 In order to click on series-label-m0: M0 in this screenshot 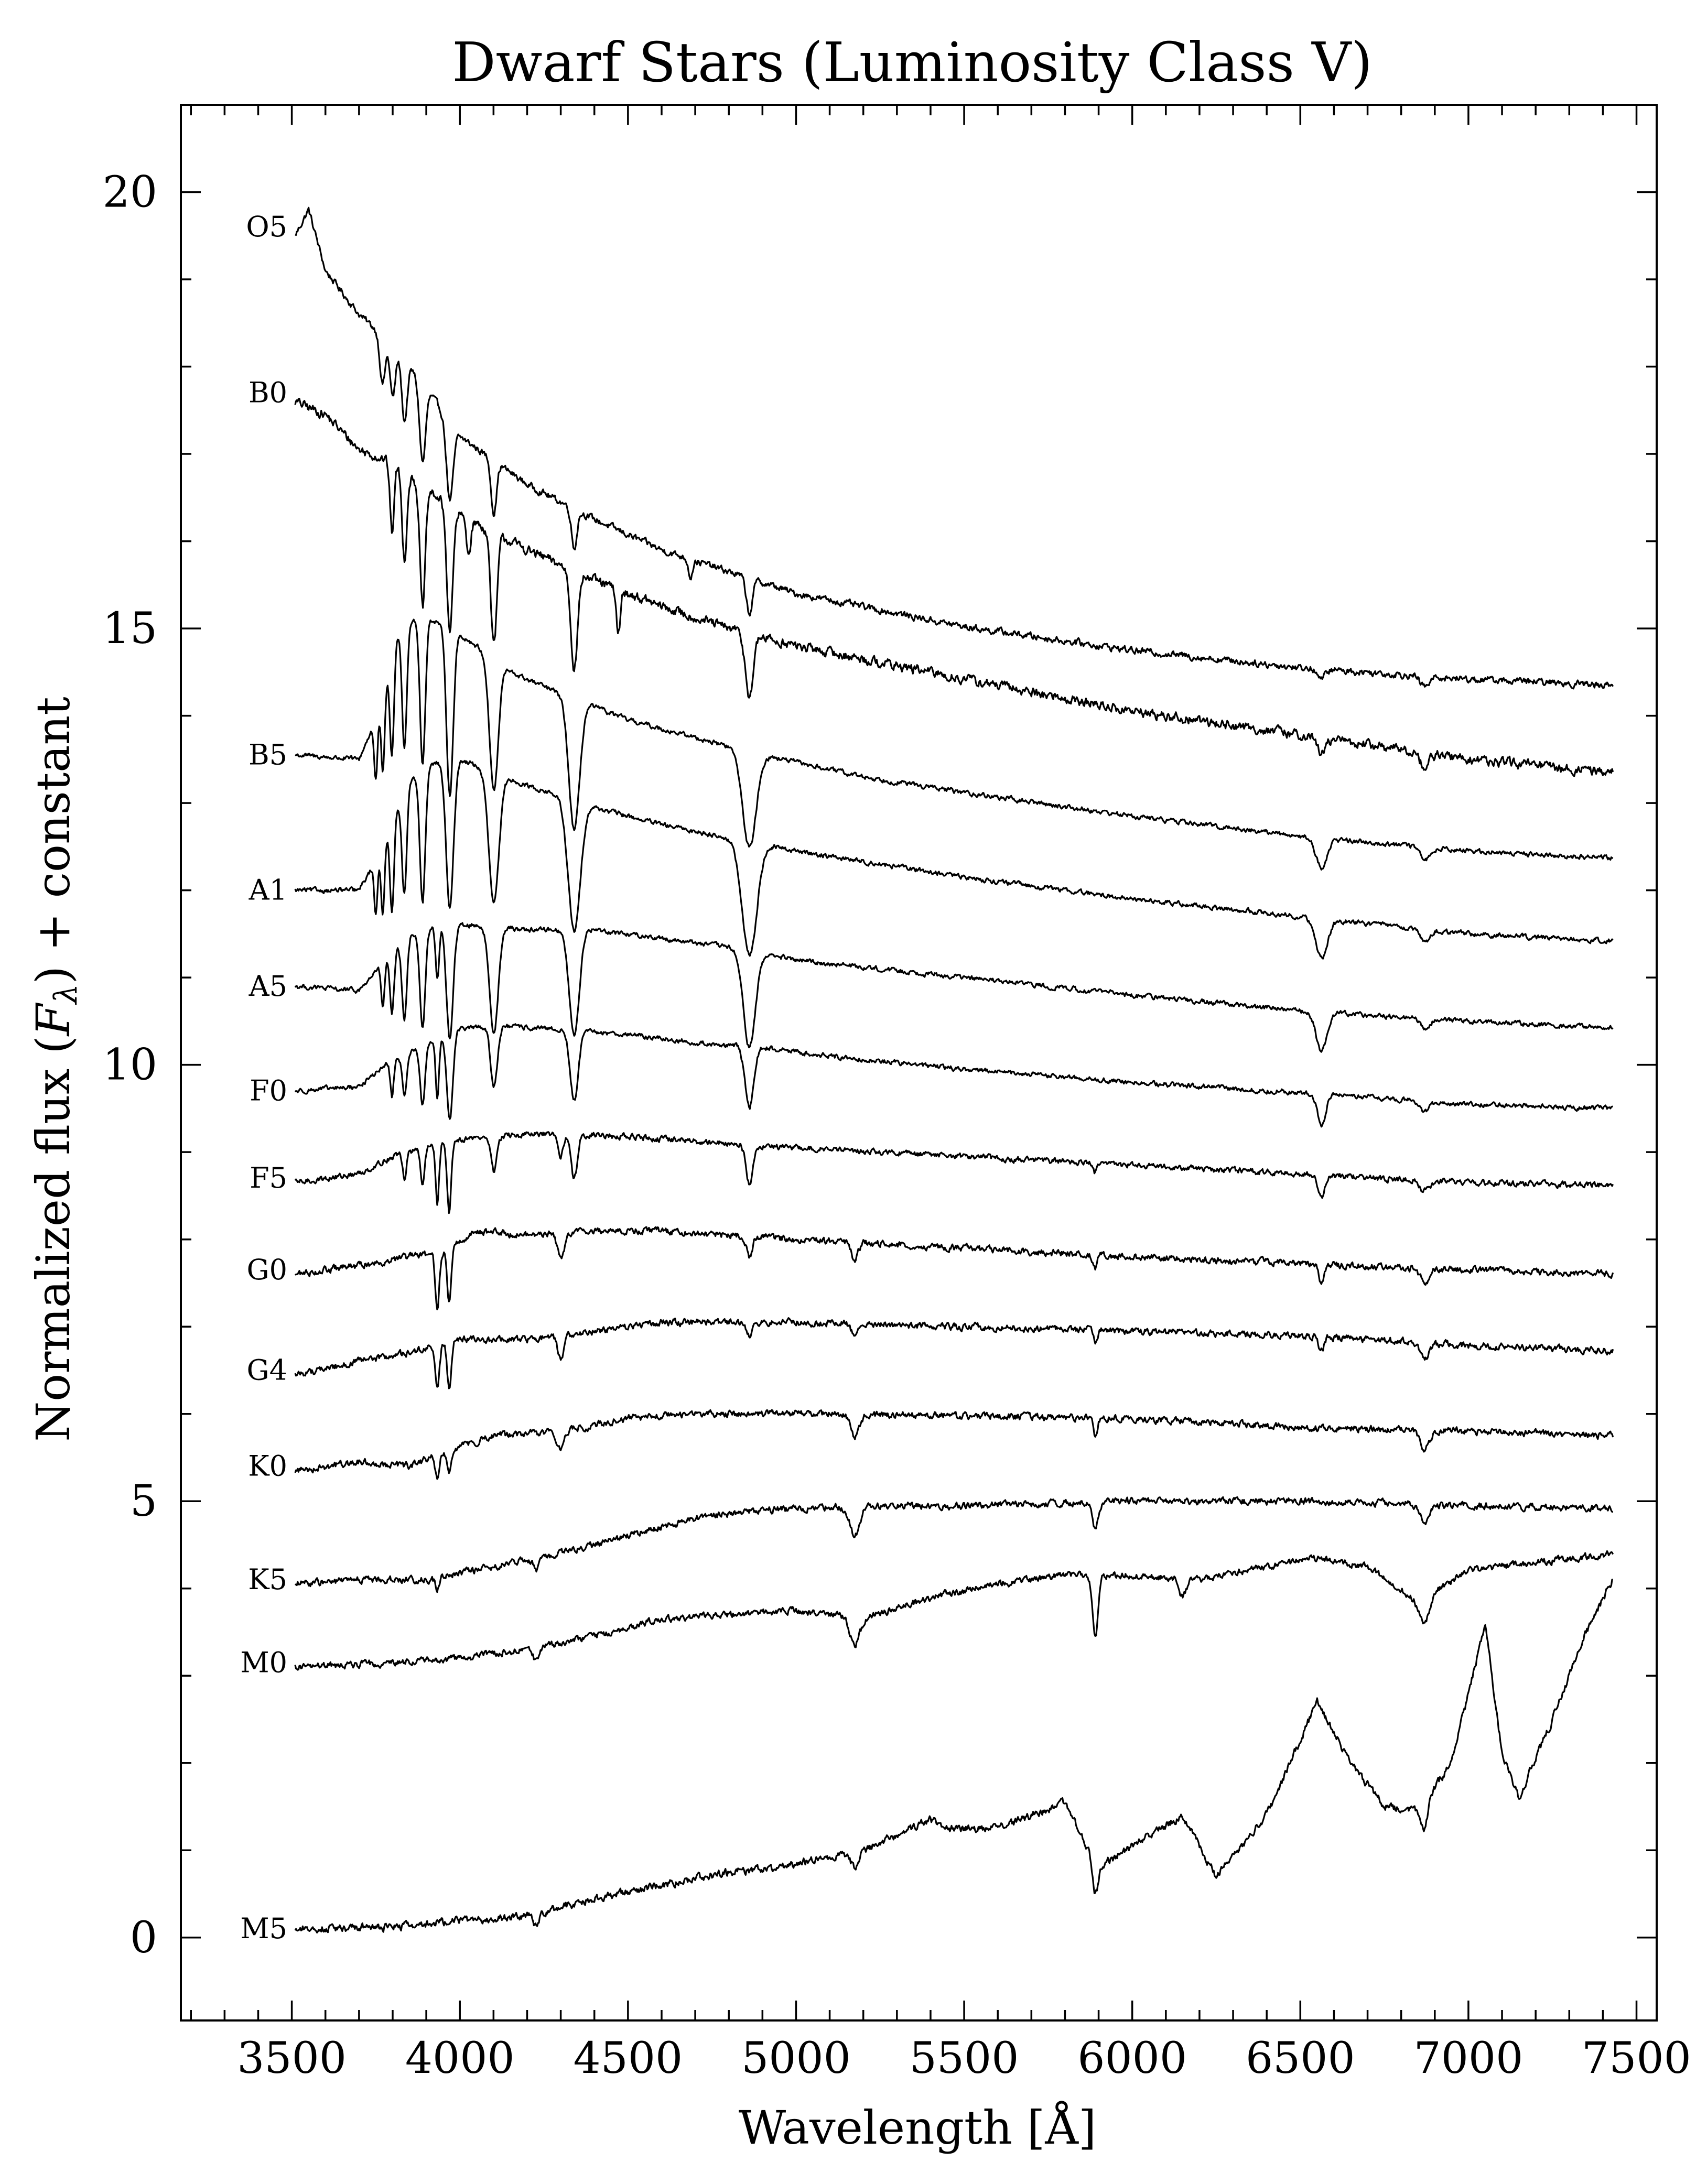, I will do `click(263, 1662)`.